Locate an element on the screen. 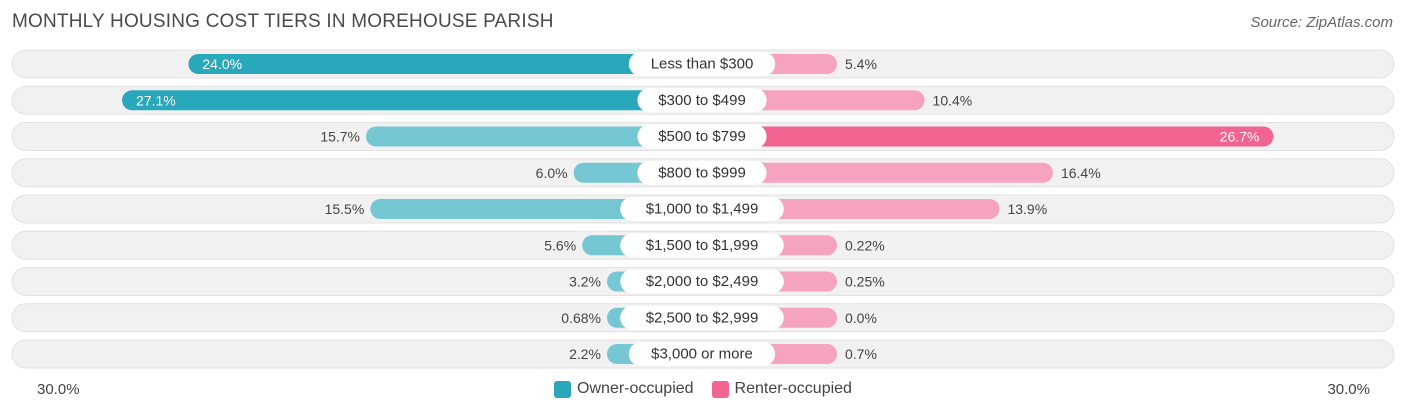 This screenshot has height=414, width=1406. category-label: $1,500 to $1,999 is located at coordinates (702, 245).